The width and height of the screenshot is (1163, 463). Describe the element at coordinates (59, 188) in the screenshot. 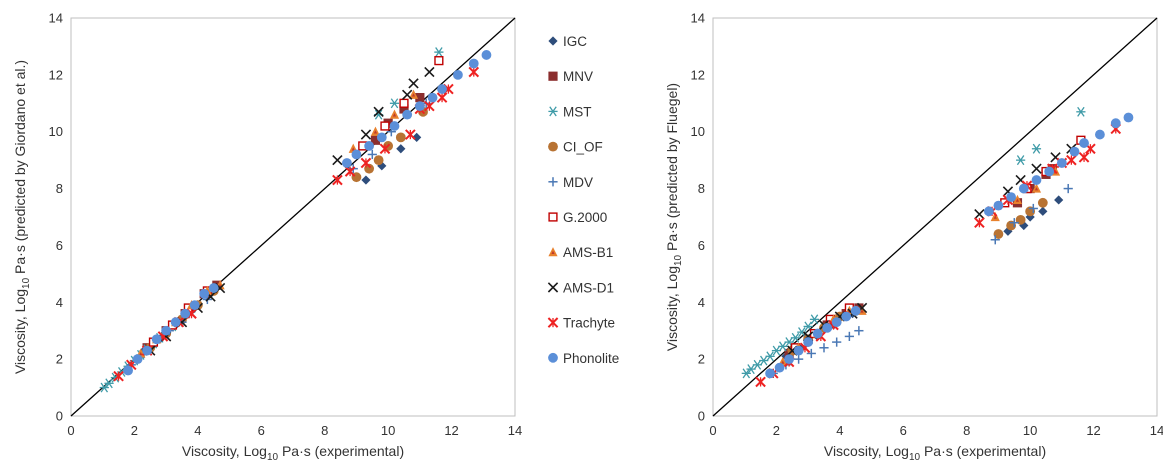

I see `y-tick-label: 8` at that location.